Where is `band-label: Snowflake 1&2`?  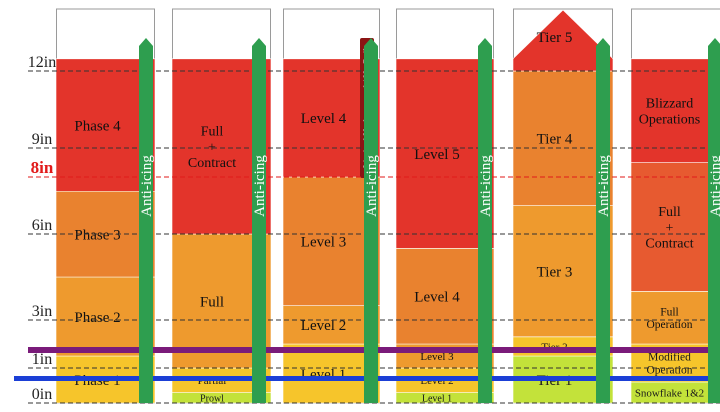
band-label: Snowflake 1&2 is located at coordinates (669, 393).